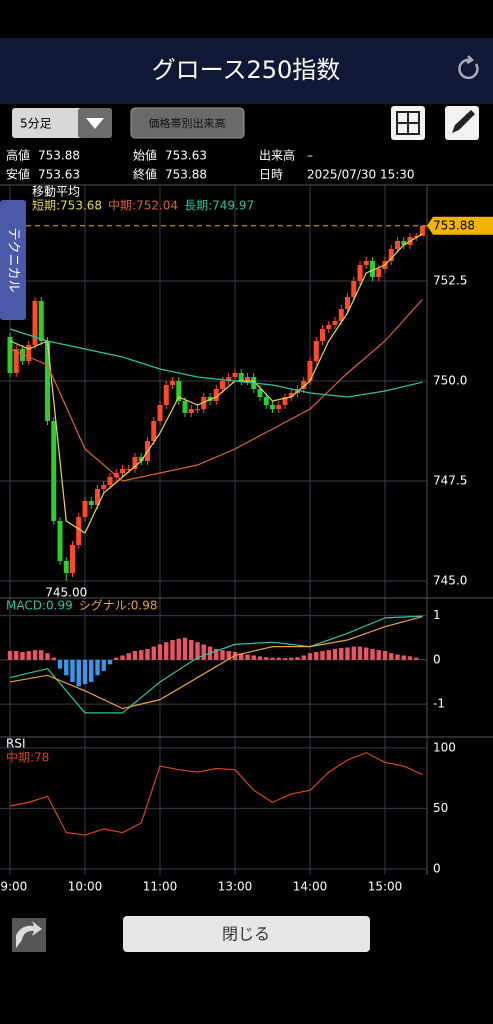  What do you see at coordinates (310, 887) in the screenshot?
I see `x-tick-label: 14:00` at bounding box center [310, 887].